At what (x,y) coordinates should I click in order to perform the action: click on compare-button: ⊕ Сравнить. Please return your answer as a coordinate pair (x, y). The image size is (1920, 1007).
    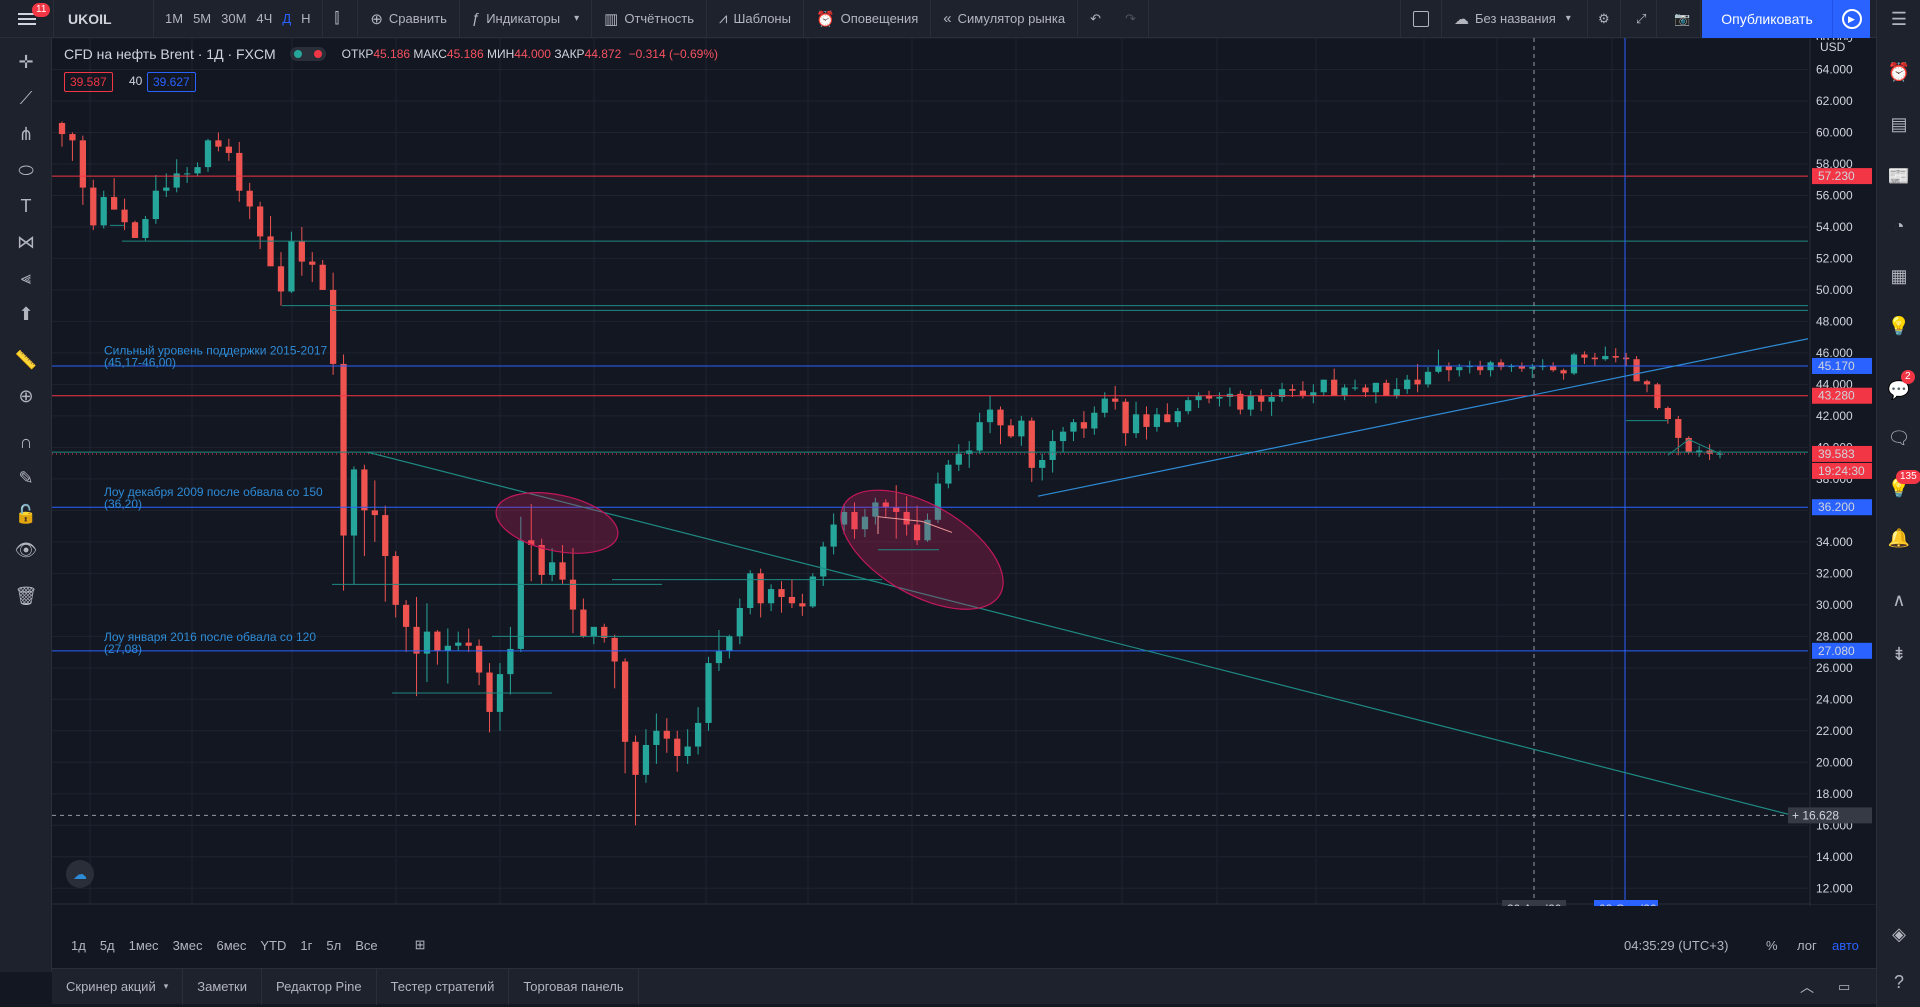
    Looking at the image, I should click on (409, 19).